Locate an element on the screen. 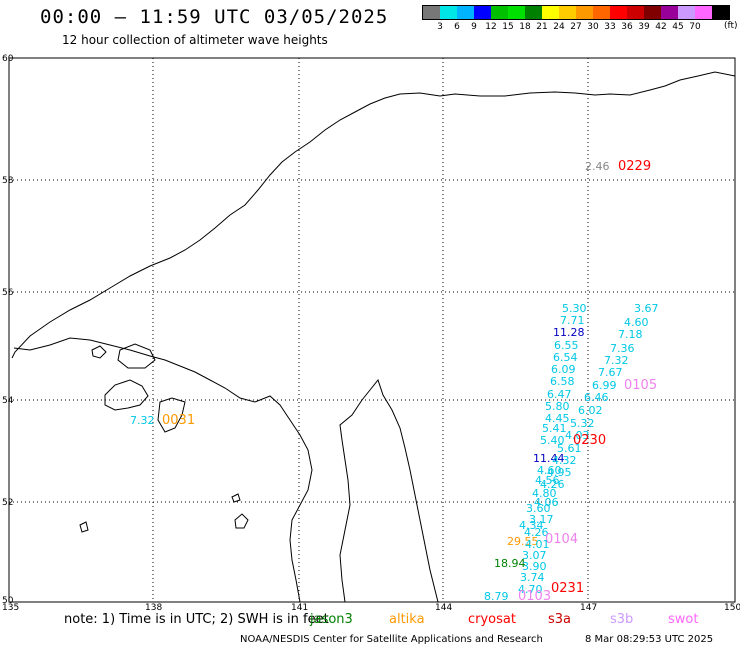  pass-time-label: 0230 is located at coordinates (589, 440).